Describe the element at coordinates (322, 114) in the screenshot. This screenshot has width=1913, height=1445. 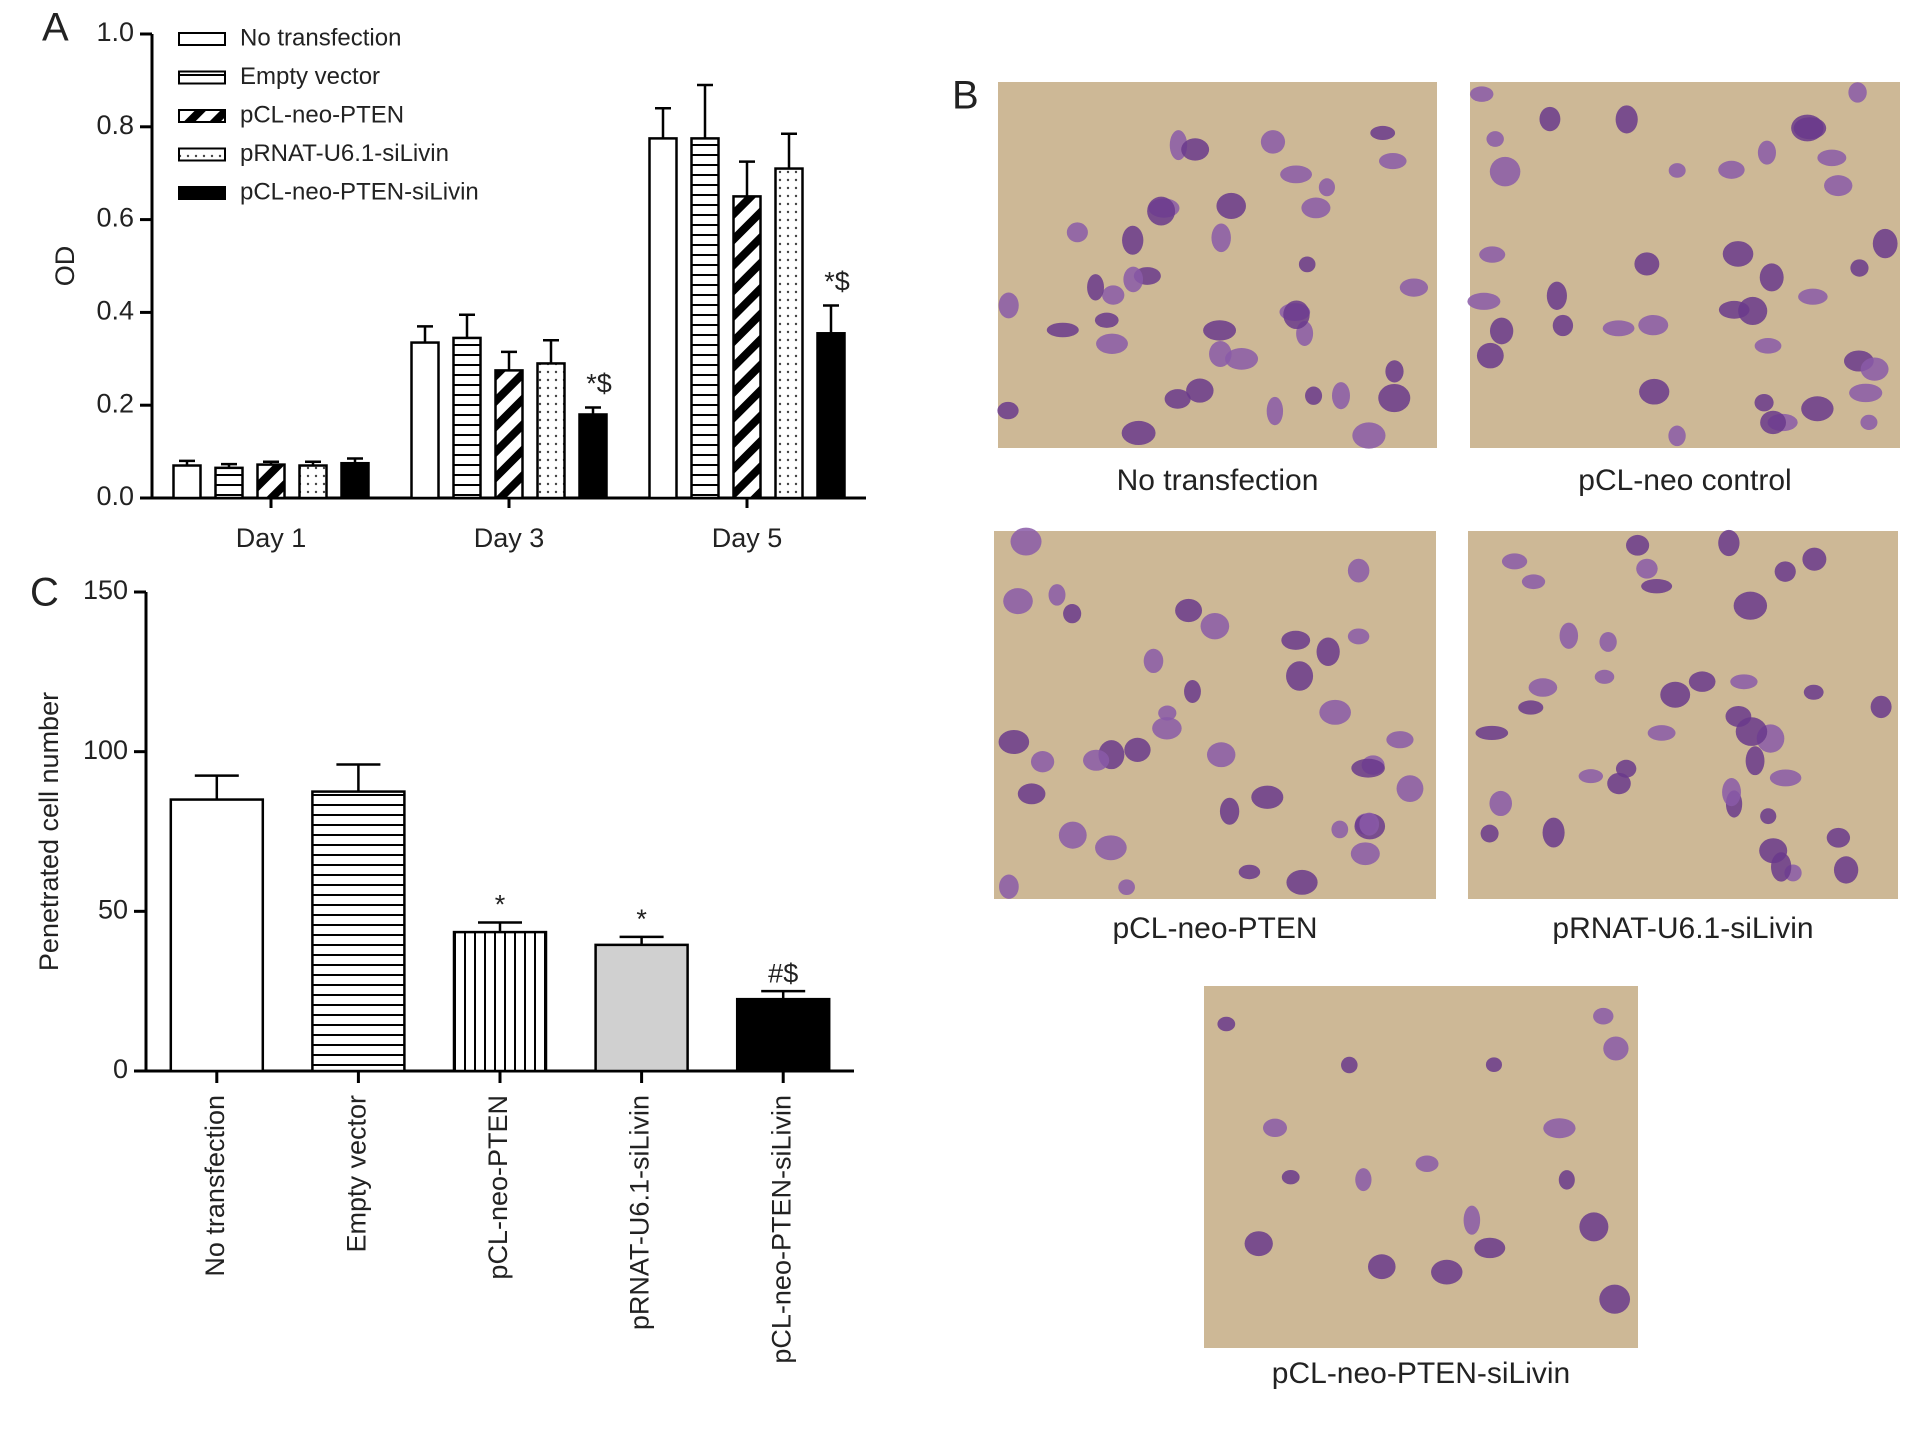
I see `legend-label: pCL-neo-PTEN` at that location.